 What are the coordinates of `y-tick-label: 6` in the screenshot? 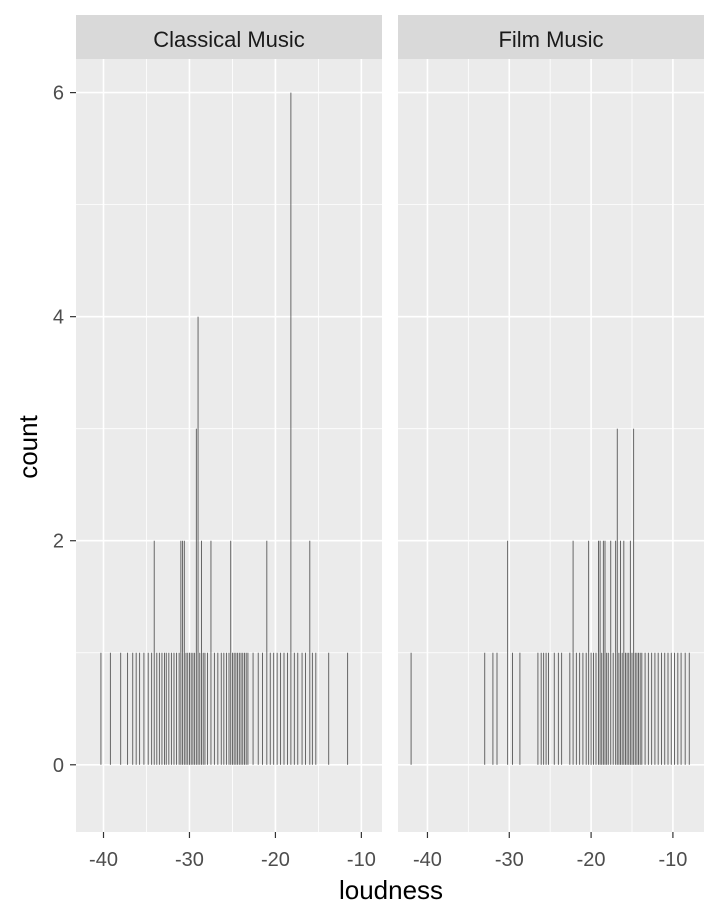 It's located at (58, 94).